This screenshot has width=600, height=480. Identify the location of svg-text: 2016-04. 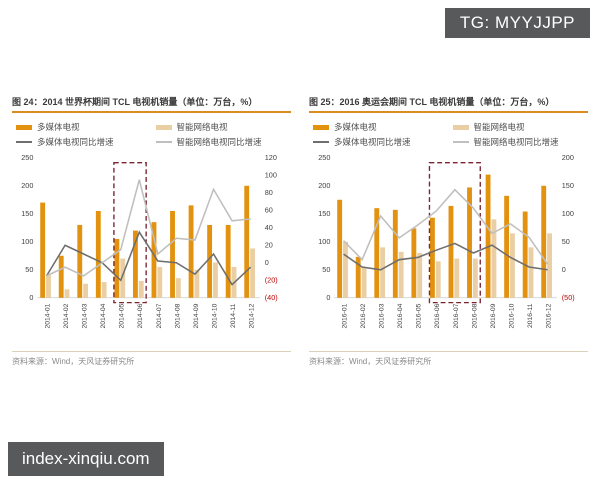
(400, 315).